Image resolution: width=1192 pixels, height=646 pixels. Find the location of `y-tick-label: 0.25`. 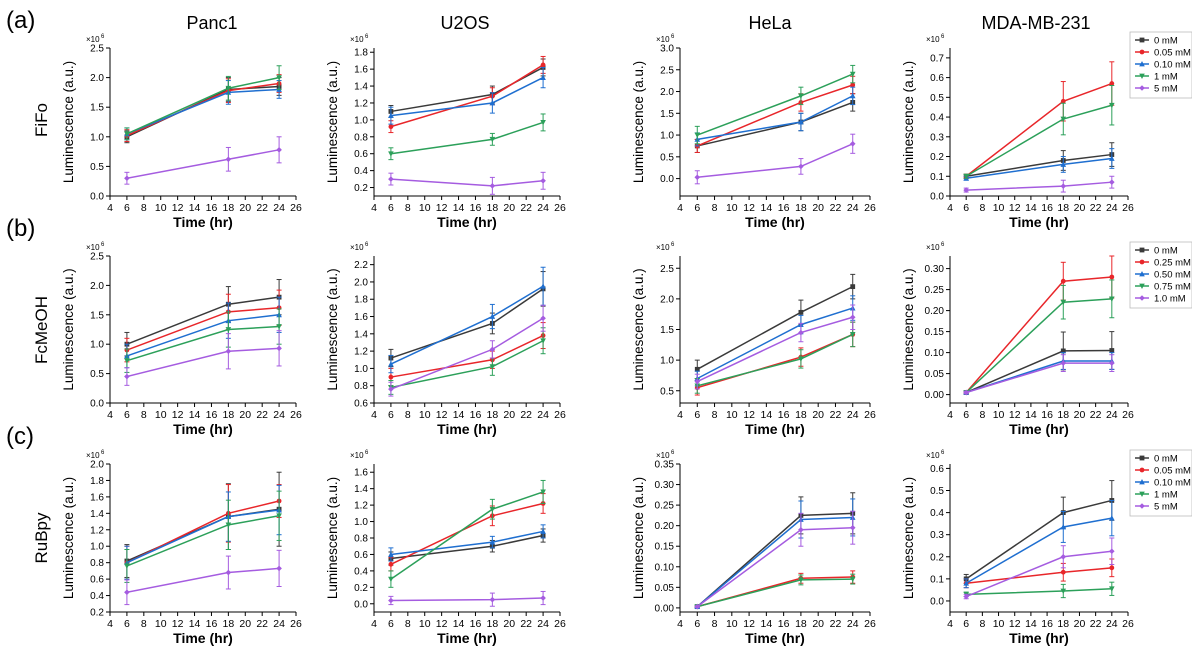

y-tick-label: 0.25 is located at coordinates (935, 290).